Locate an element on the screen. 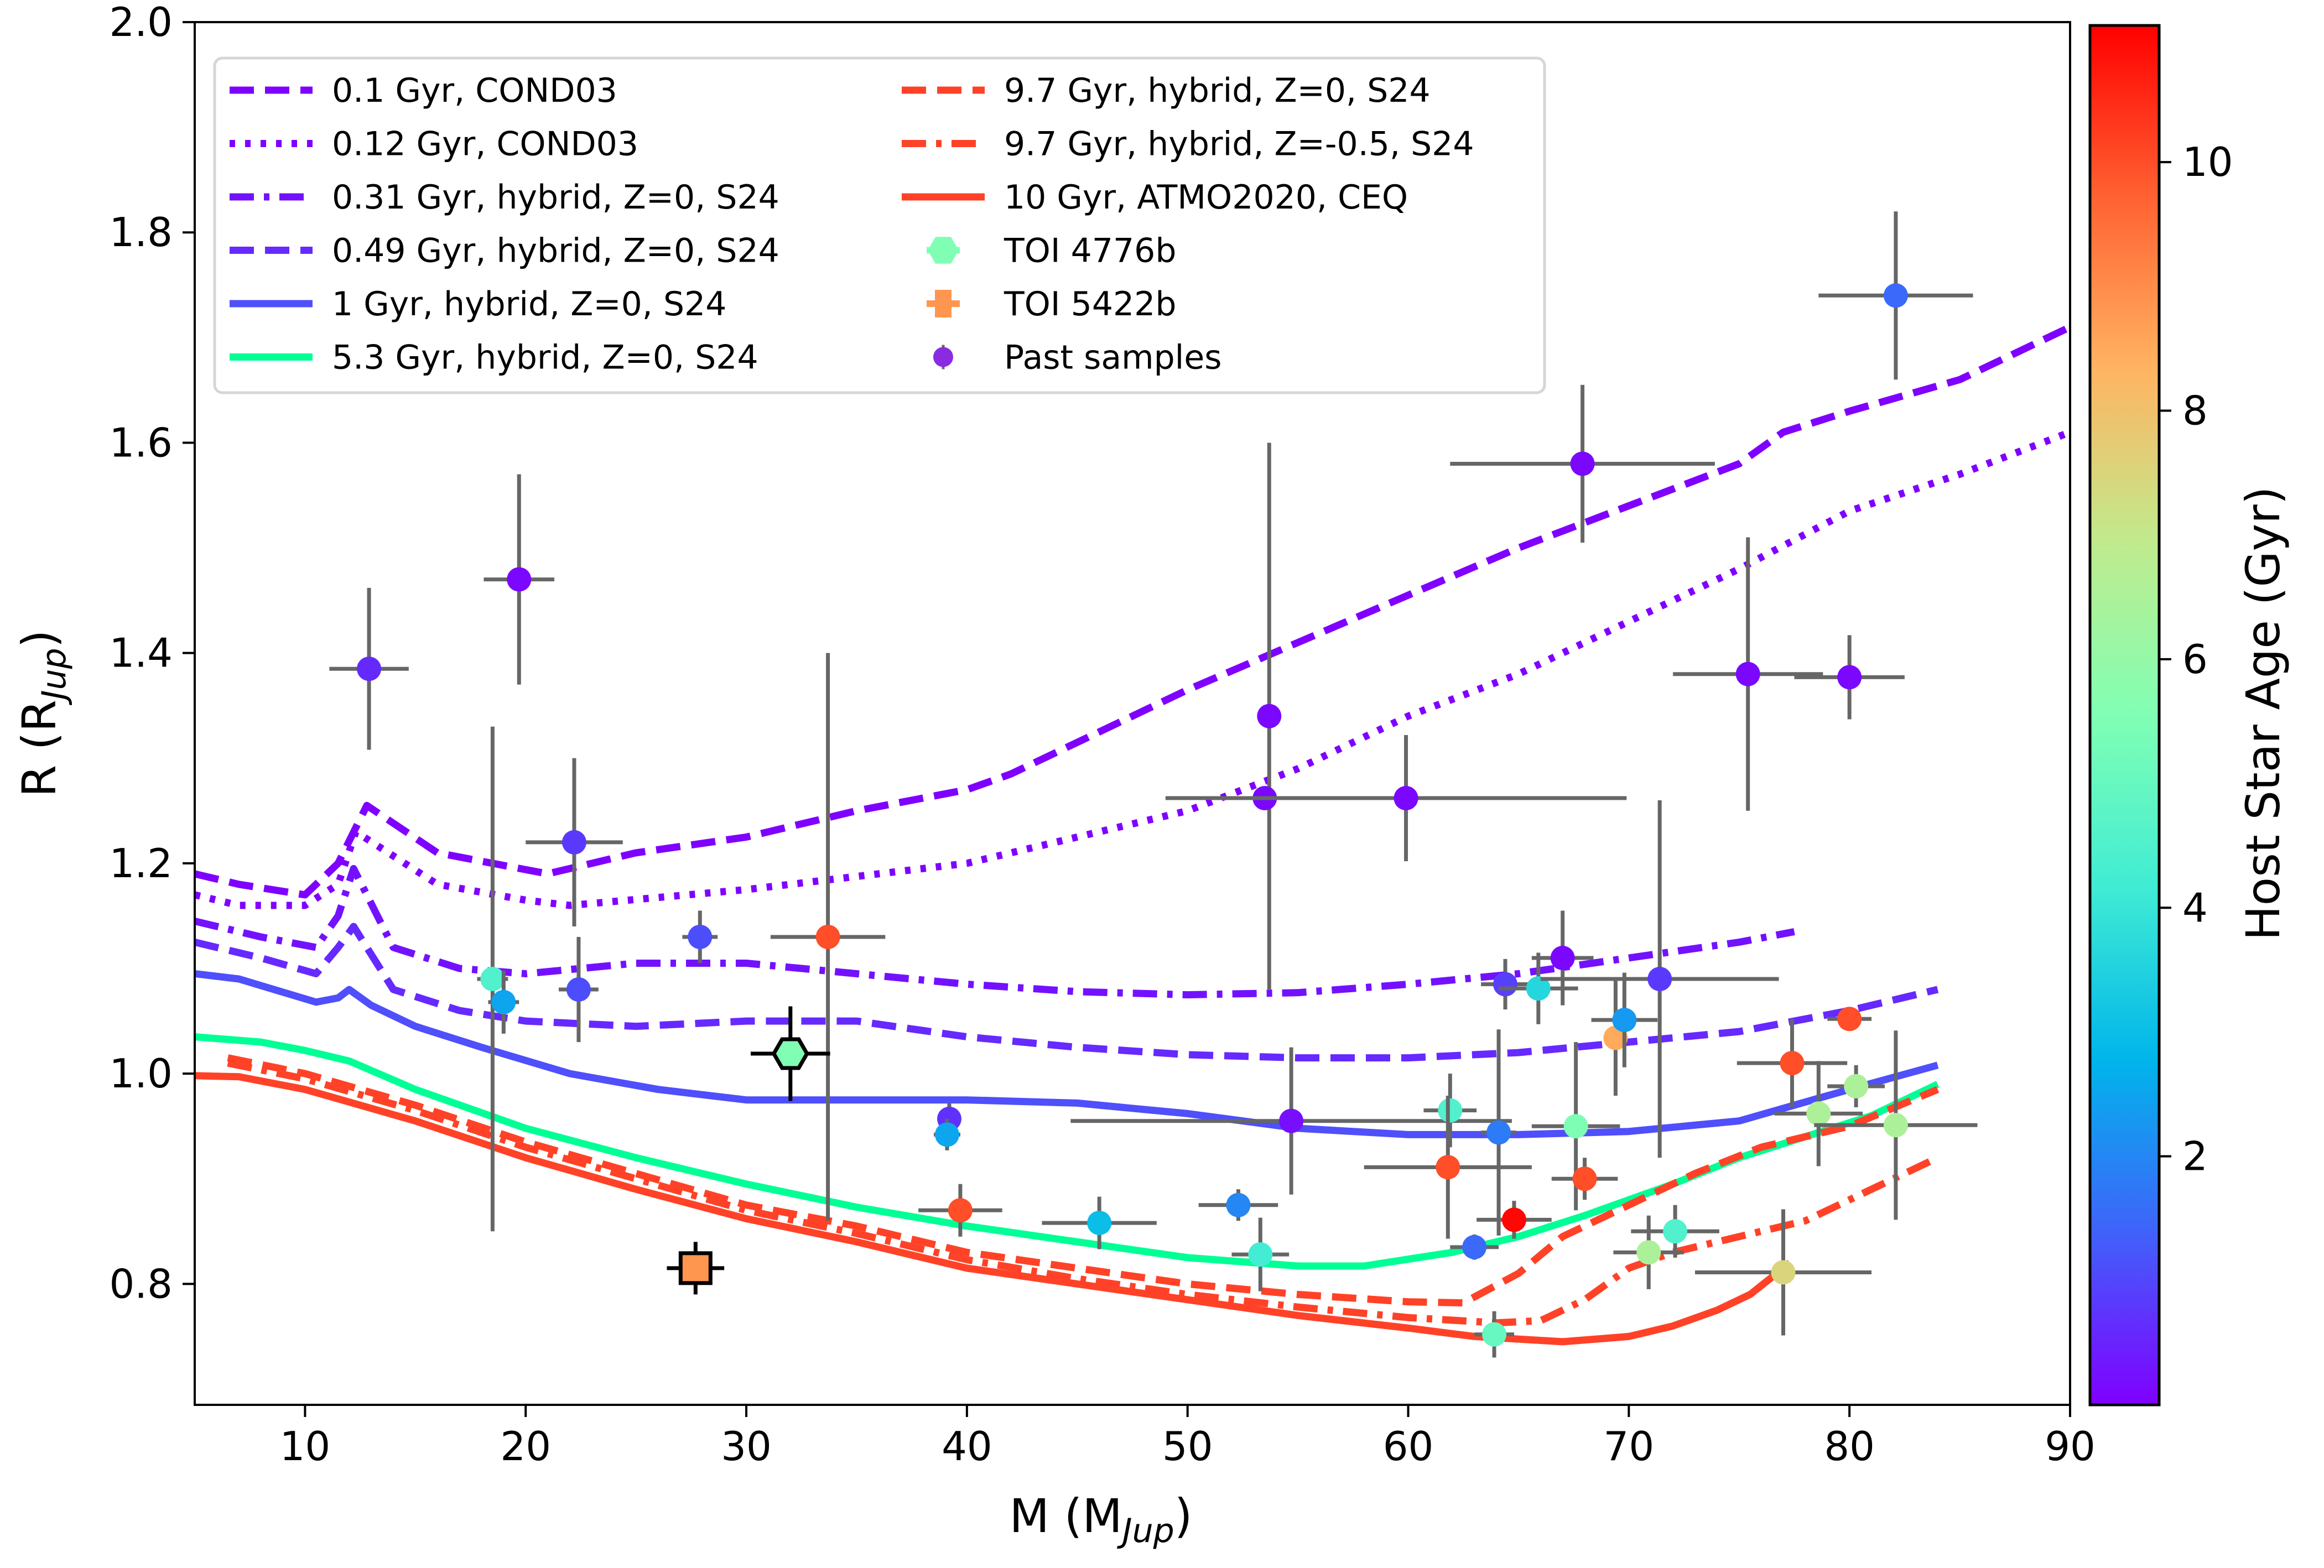 Image resolution: width=2324 pixels, height=1568 pixels. toi-point-toi-5422b is located at coordinates (696, 1268).